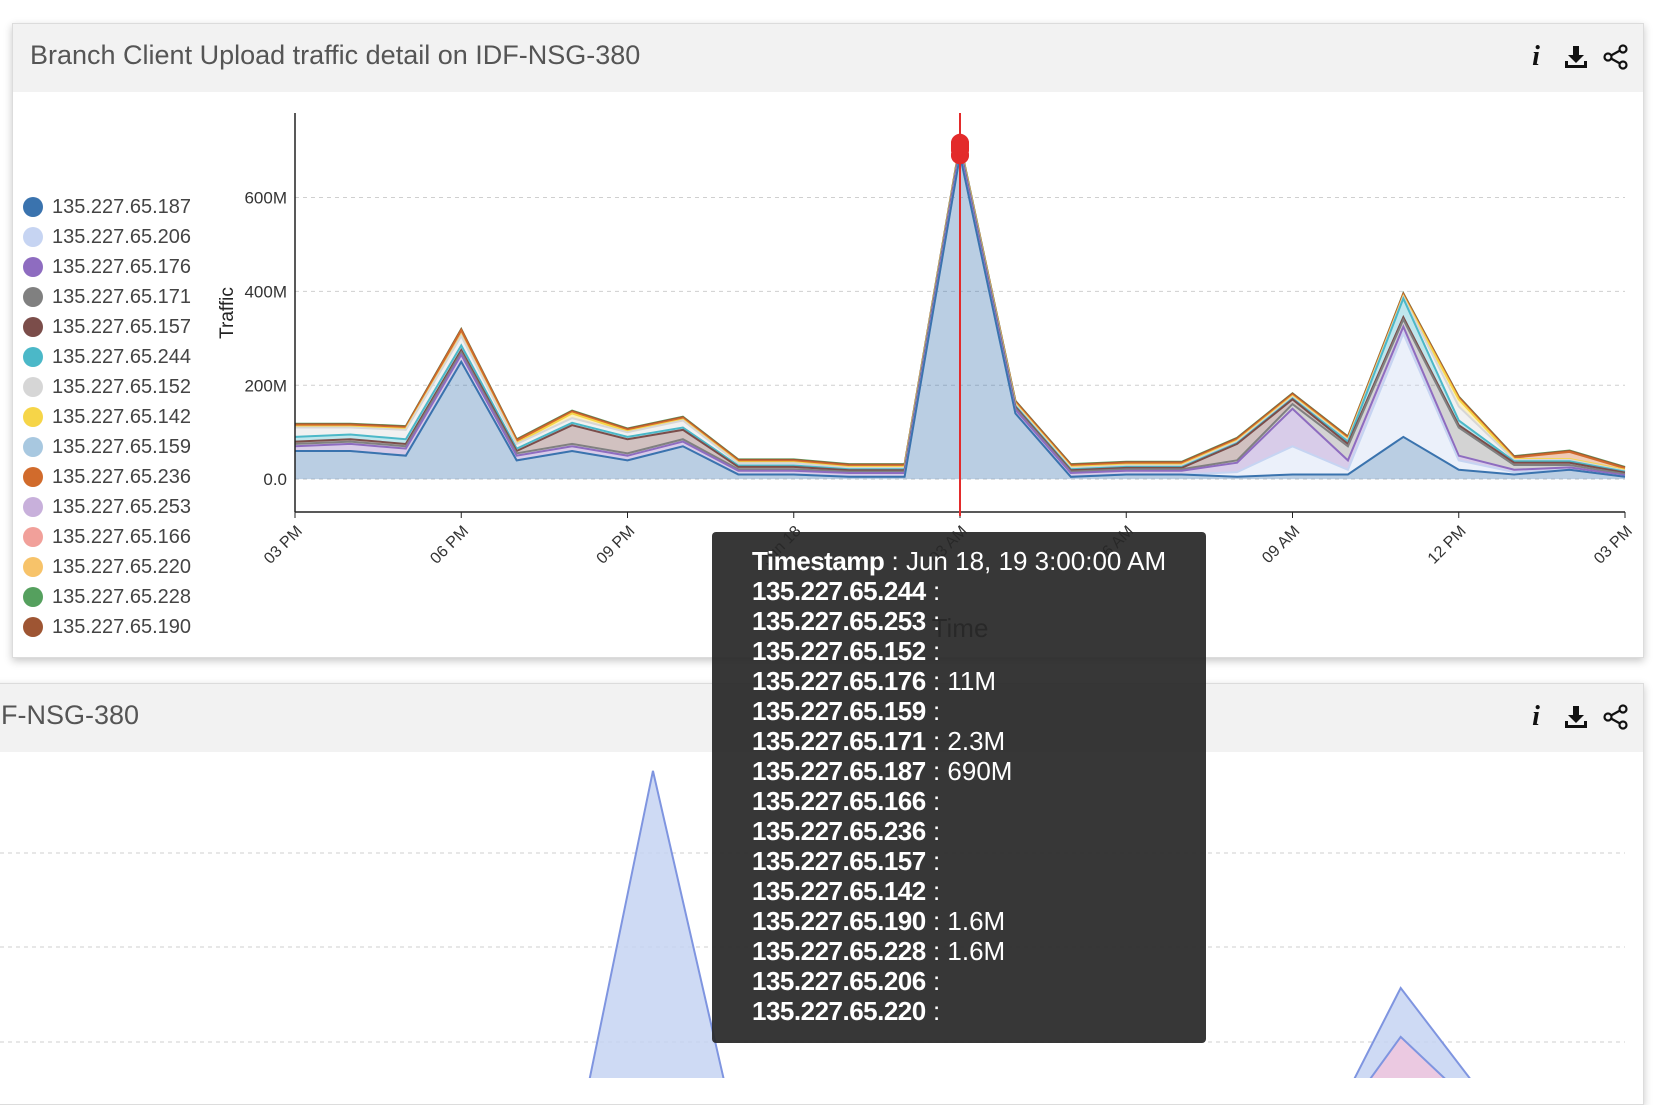 This screenshot has height=1105, width=1662. I want to click on legend-label: 135.227.65.142, so click(122, 416).